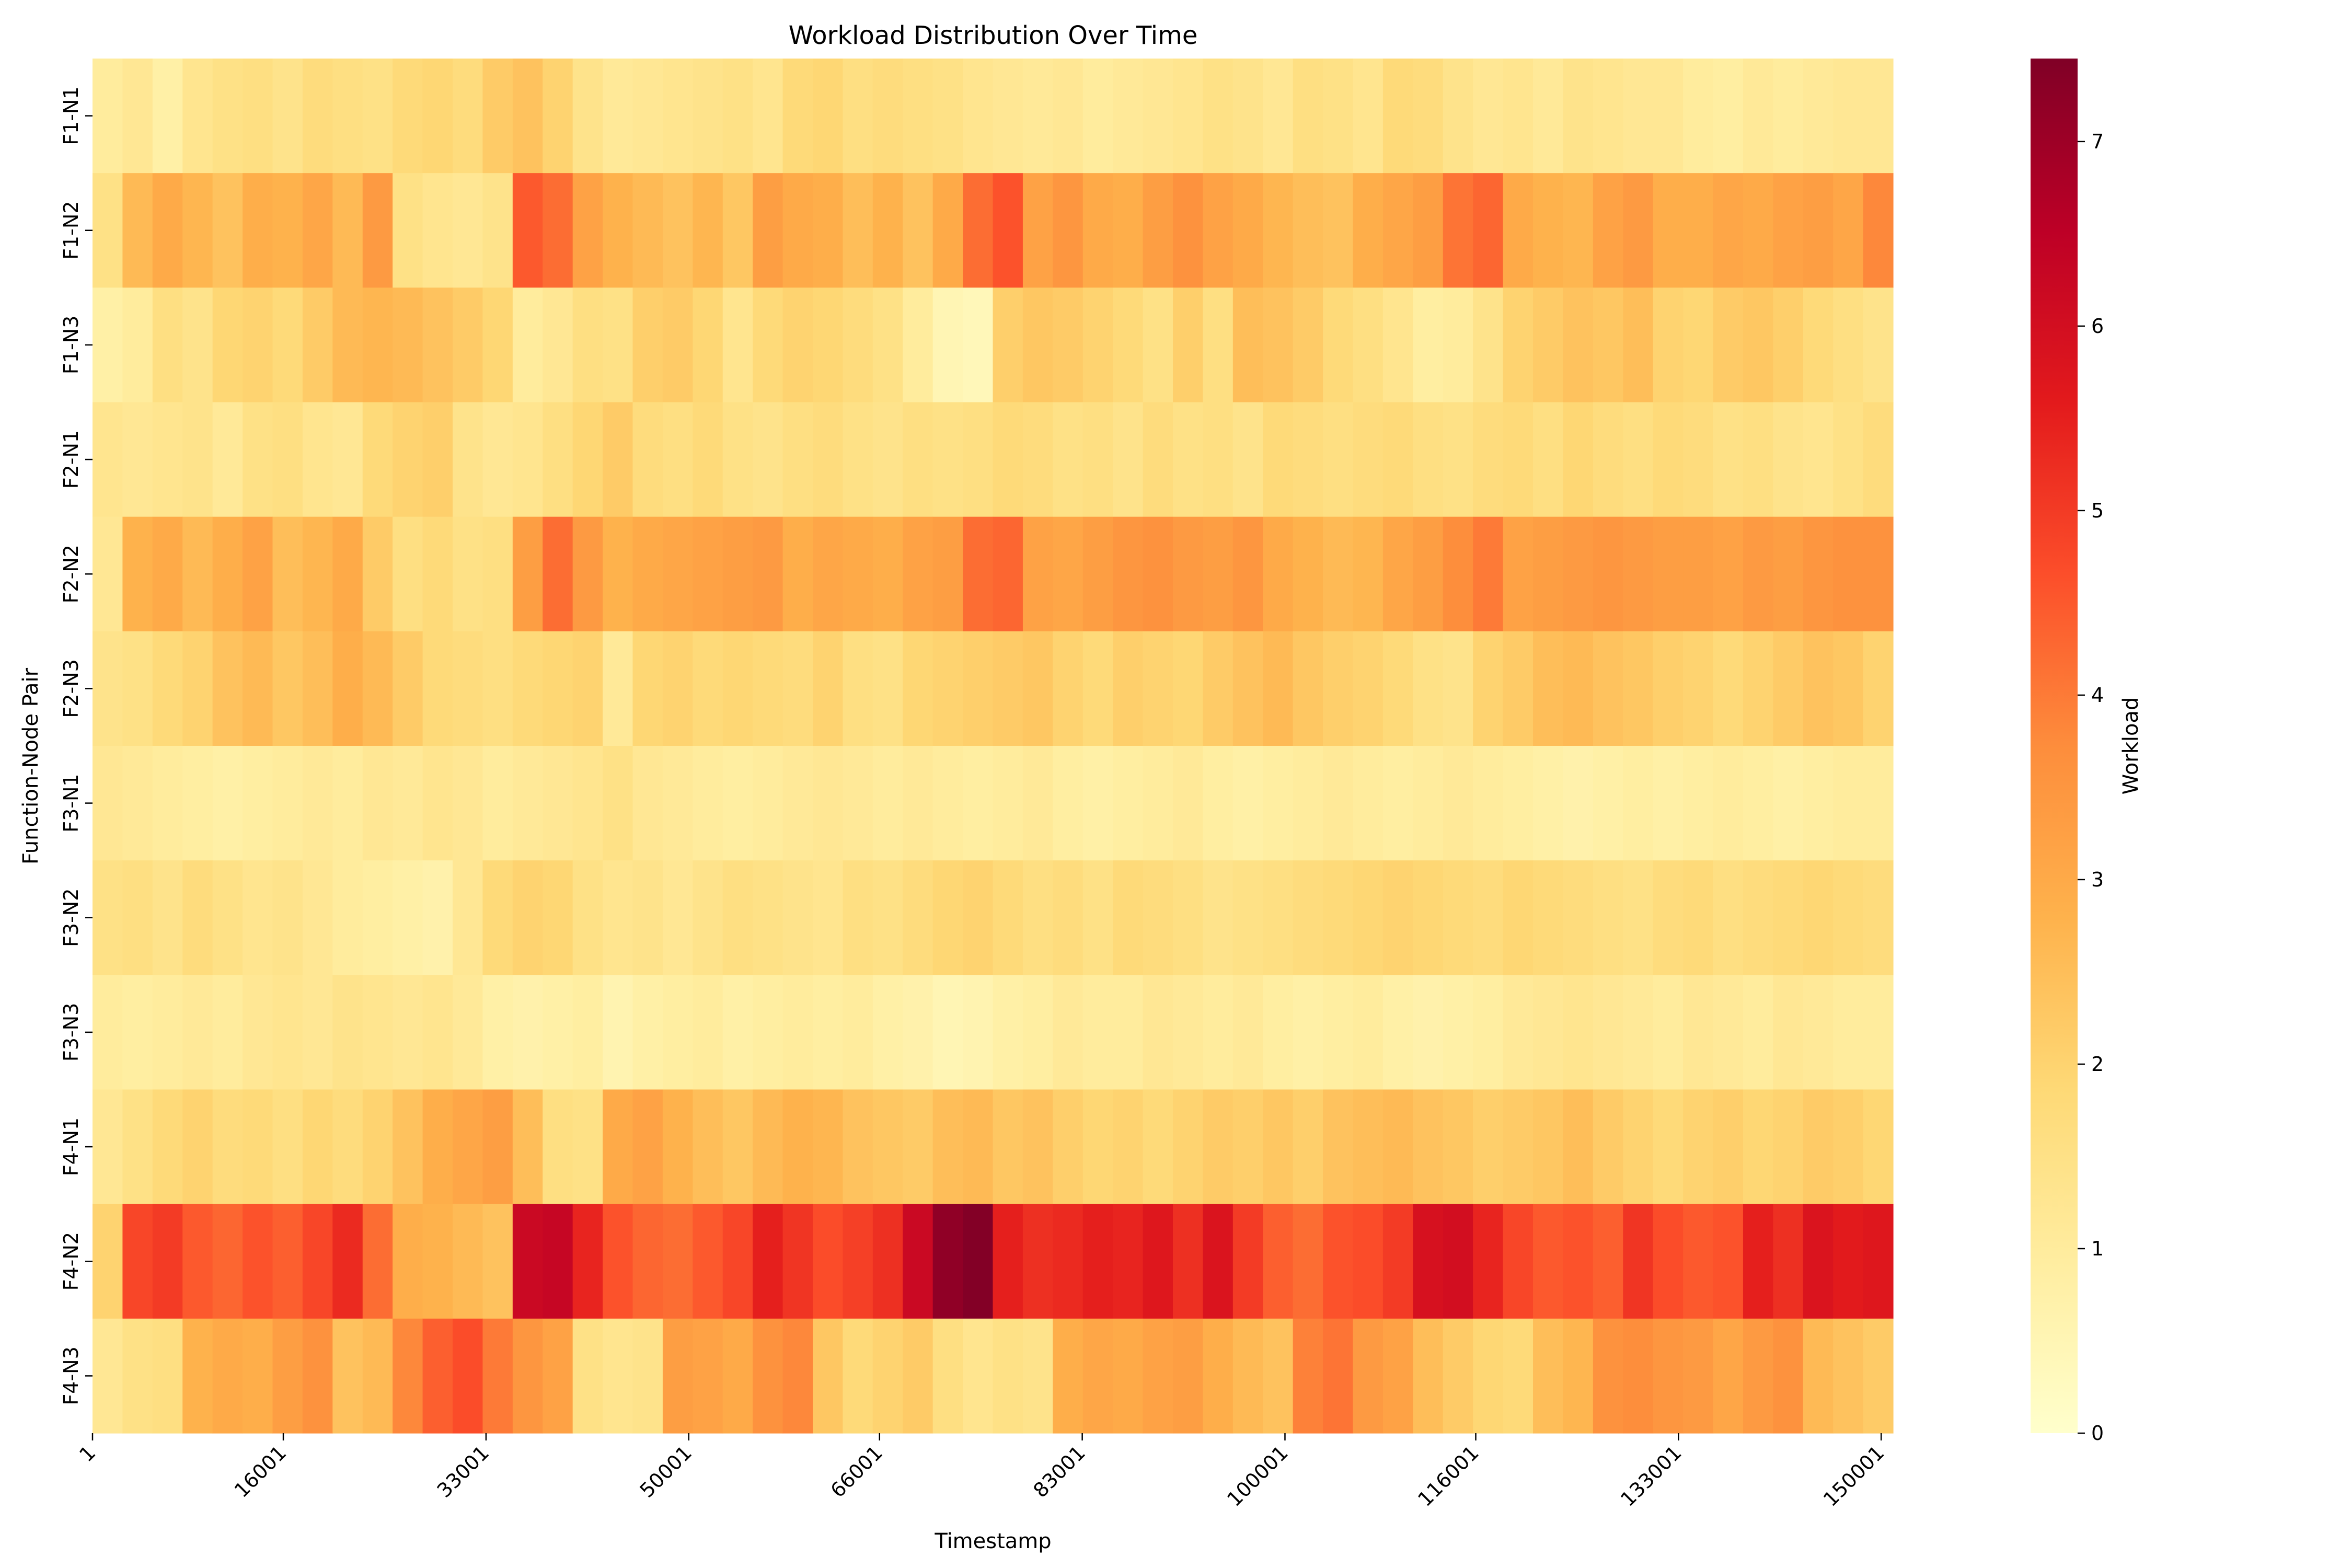 Image resolution: width=2352 pixels, height=1568 pixels. What do you see at coordinates (260, 1471) in the screenshot?
I see `x-tick-label: 16001` at bounding box center [260, 1471].